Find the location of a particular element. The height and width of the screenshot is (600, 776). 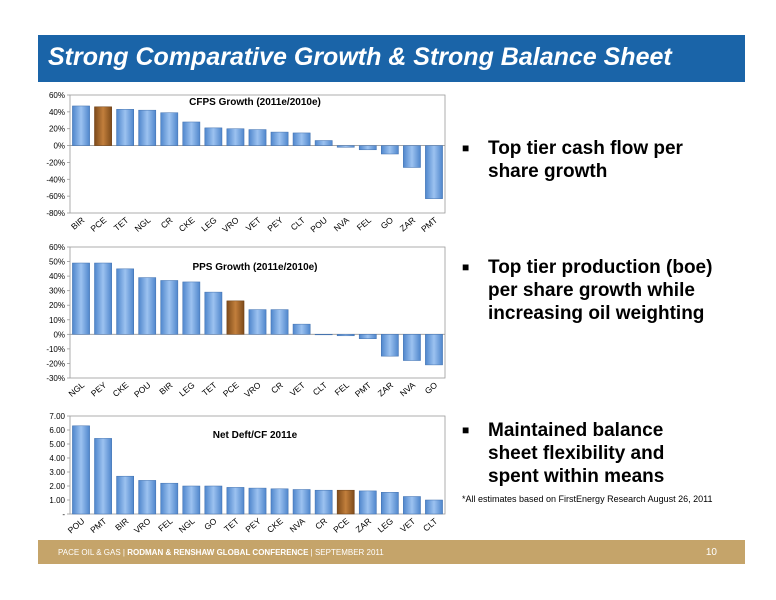

chart-title: Net Deft/CF 2011e is located at coordinates (255, 435).